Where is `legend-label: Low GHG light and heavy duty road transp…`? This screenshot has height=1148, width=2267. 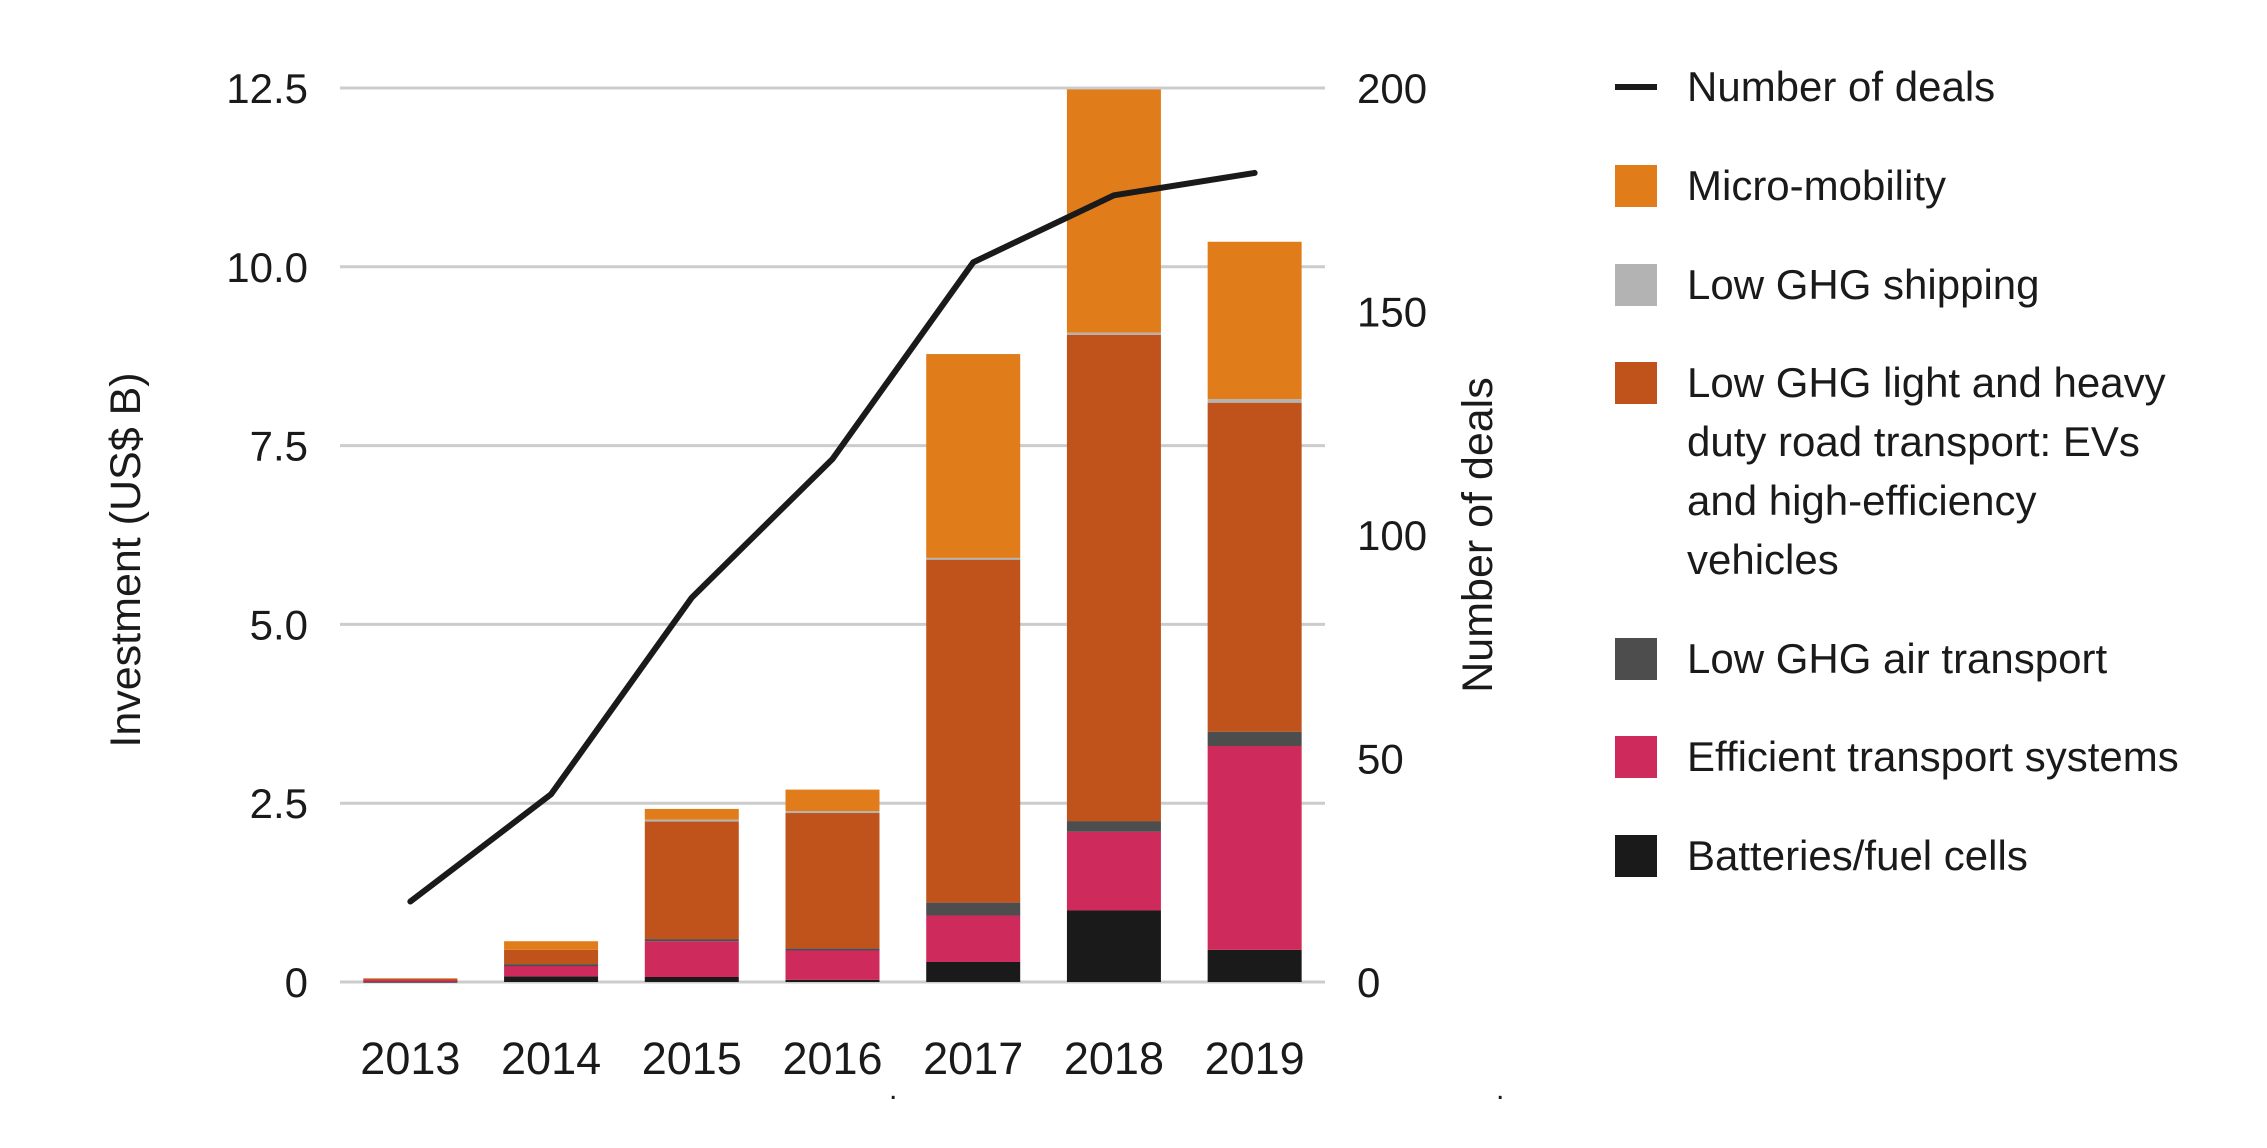 legend-label: Low GHG light and heavy duty road transp… is located at coordinates (1926, 471).